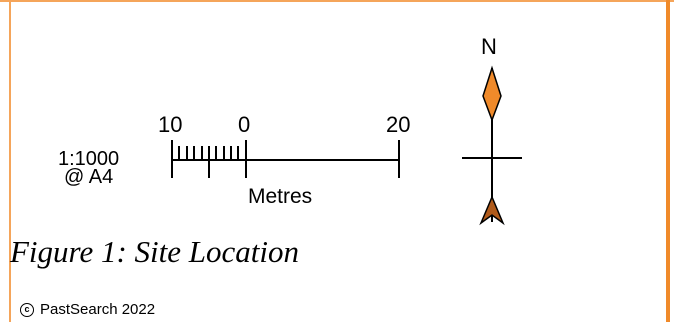 This screenshot has height=322, width=674. I want to click on north-arrow-icon, so click(492, 145).